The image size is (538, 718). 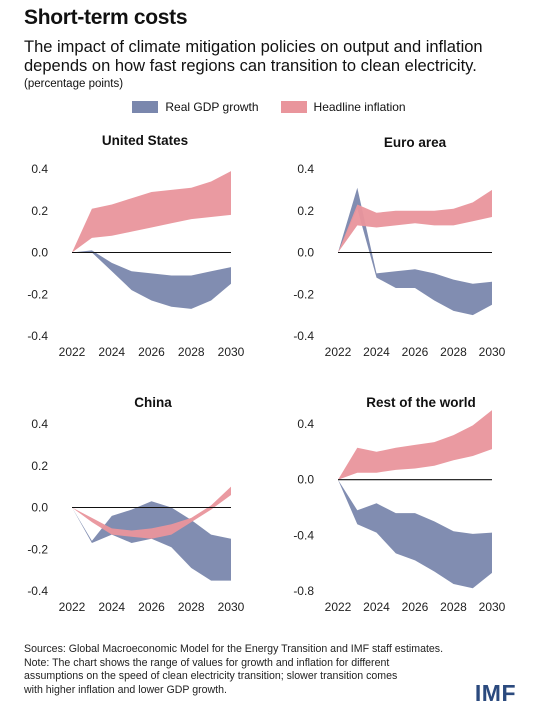 What do you see at coordinates (145, 107) in the screenshot?
I see `legend-swatch-gdp` at bounding box center [145, 107].